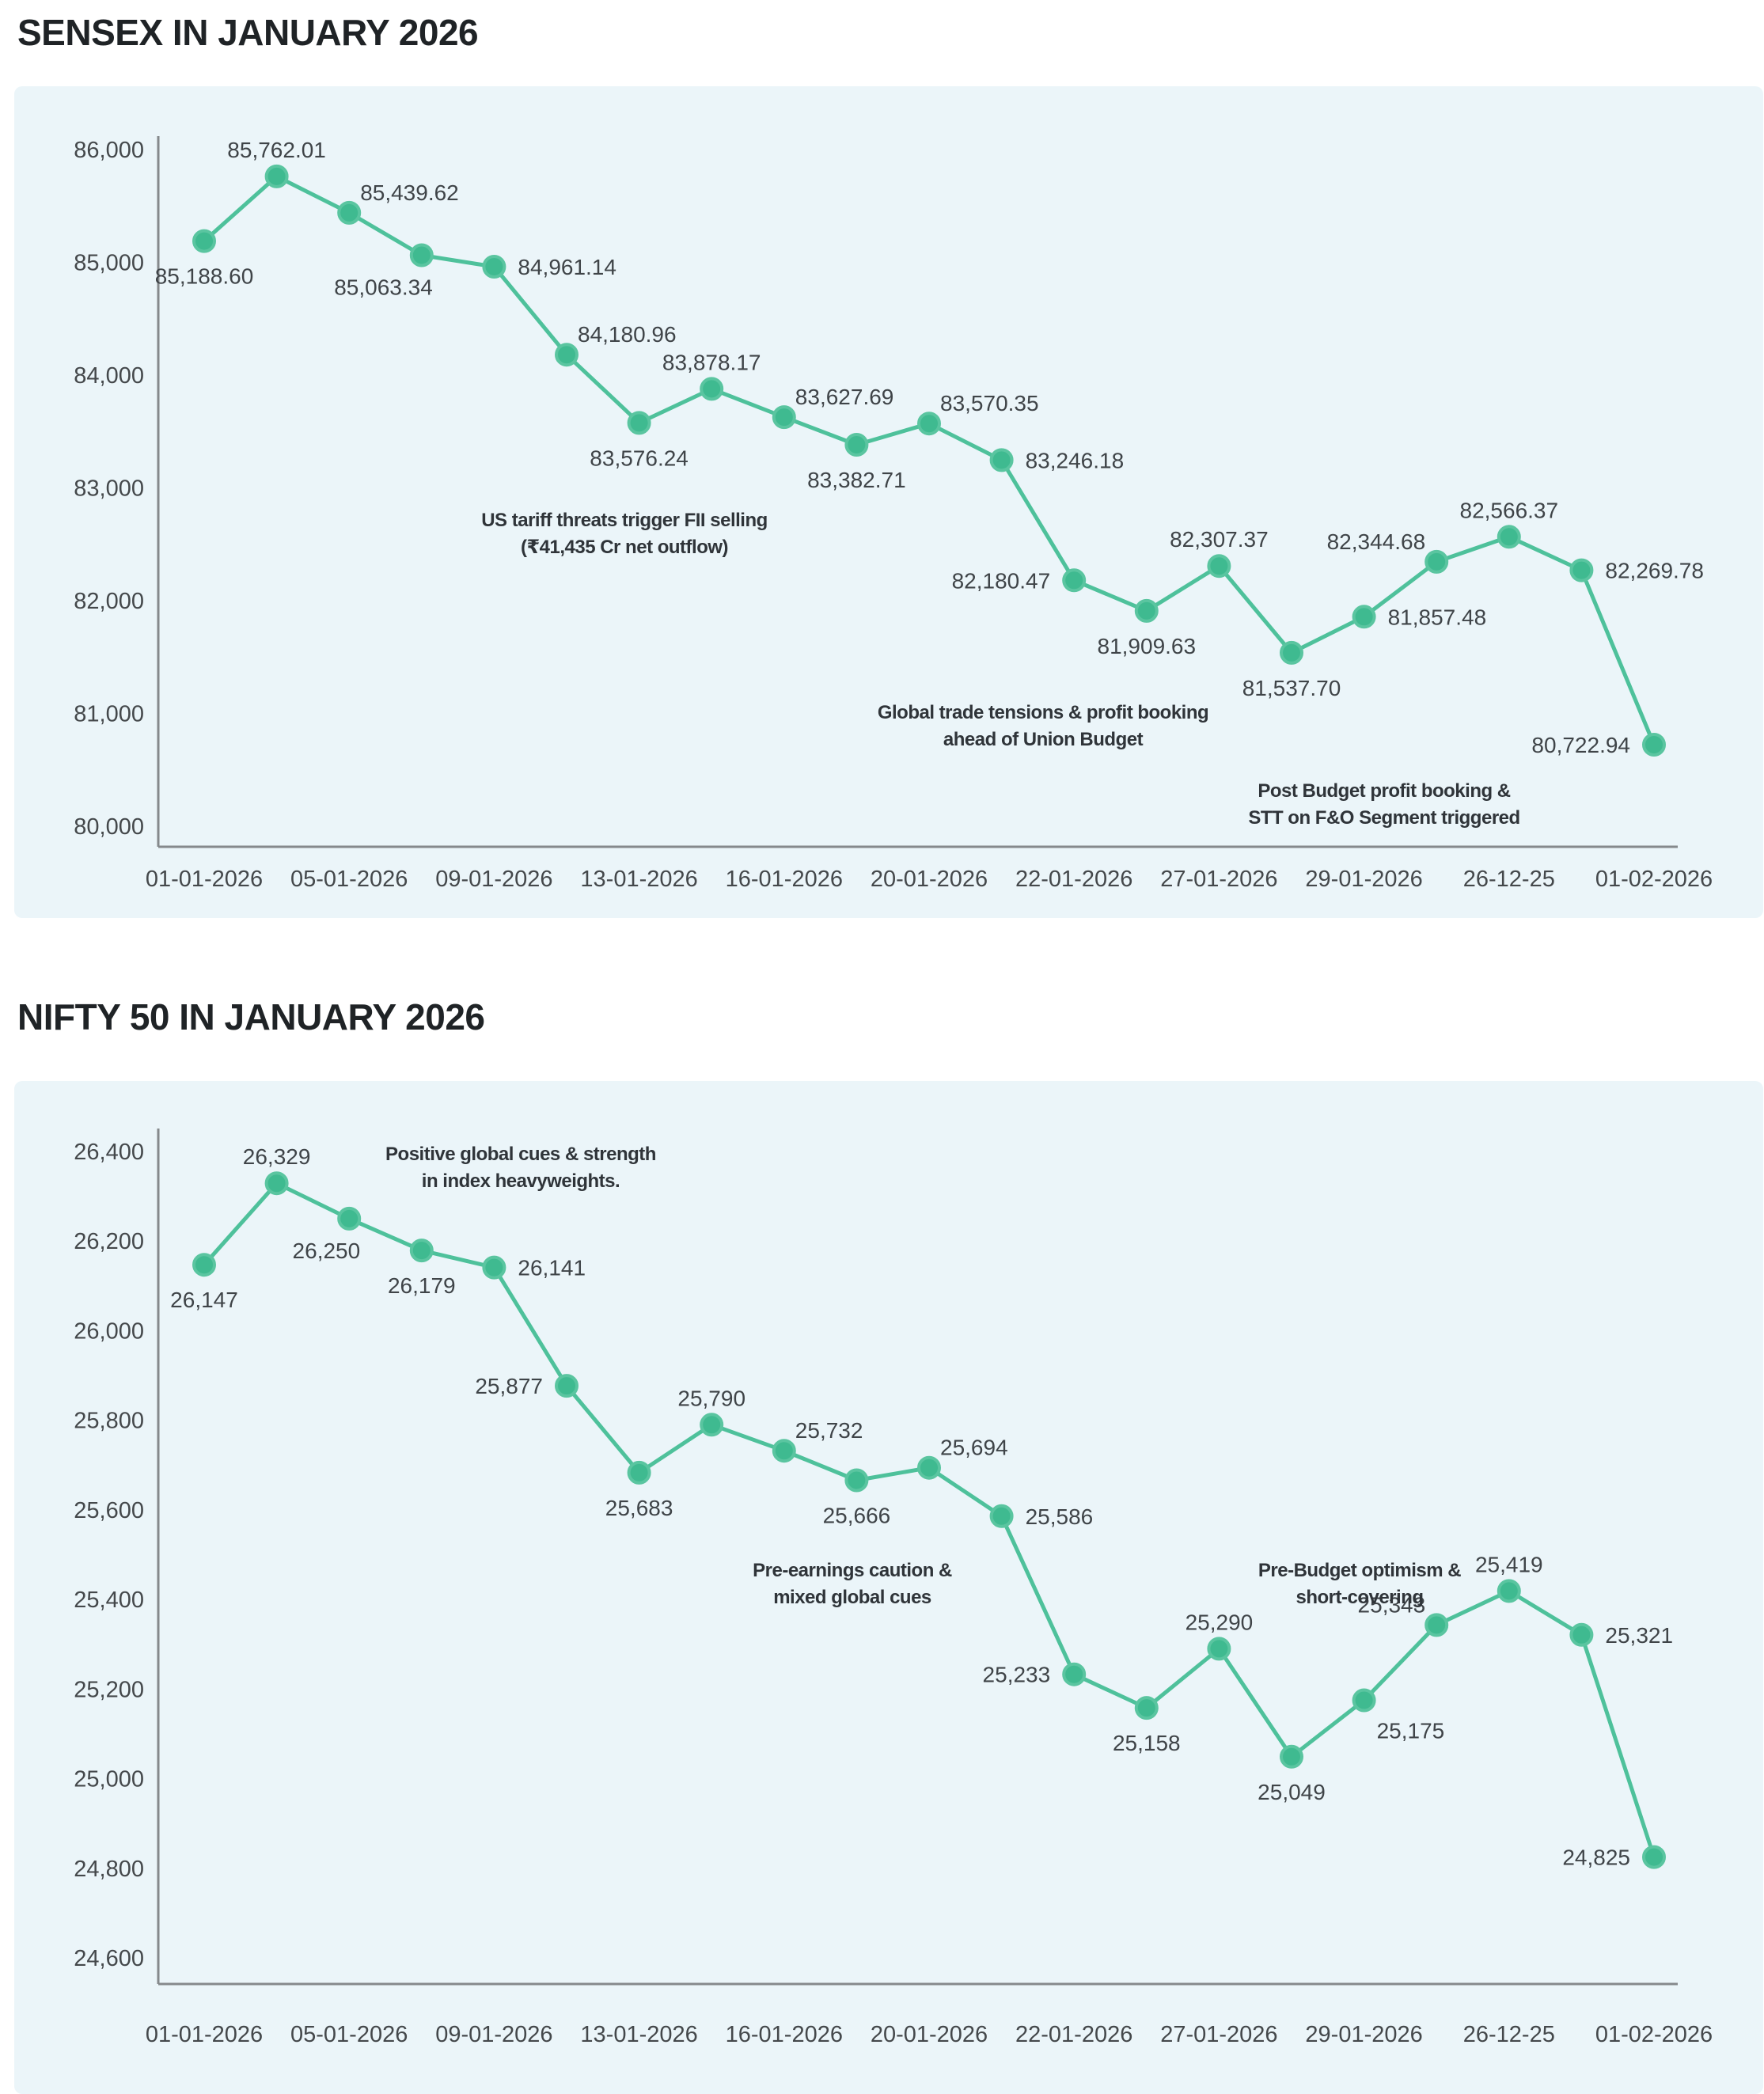 The image size is (1764, 2094). Describe the element at coordinates (1147, 1743) in the screenshot. I see `data-point-label: 25,158` at that location.